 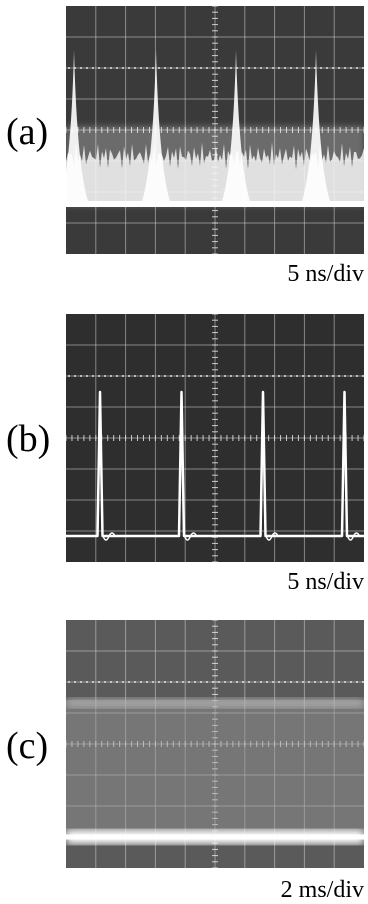 I want to click on trace-band, so click(x=215, y=767).